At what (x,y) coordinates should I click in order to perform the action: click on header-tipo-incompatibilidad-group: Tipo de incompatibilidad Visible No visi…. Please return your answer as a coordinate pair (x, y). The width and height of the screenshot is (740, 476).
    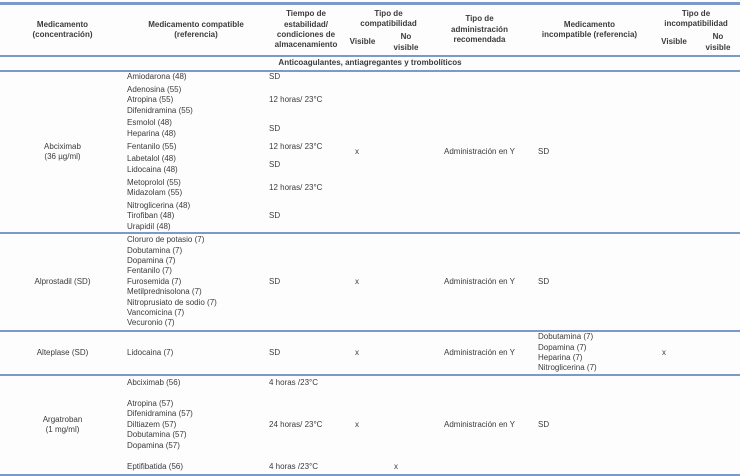
    Looking at the image, I should click on (696, 30).